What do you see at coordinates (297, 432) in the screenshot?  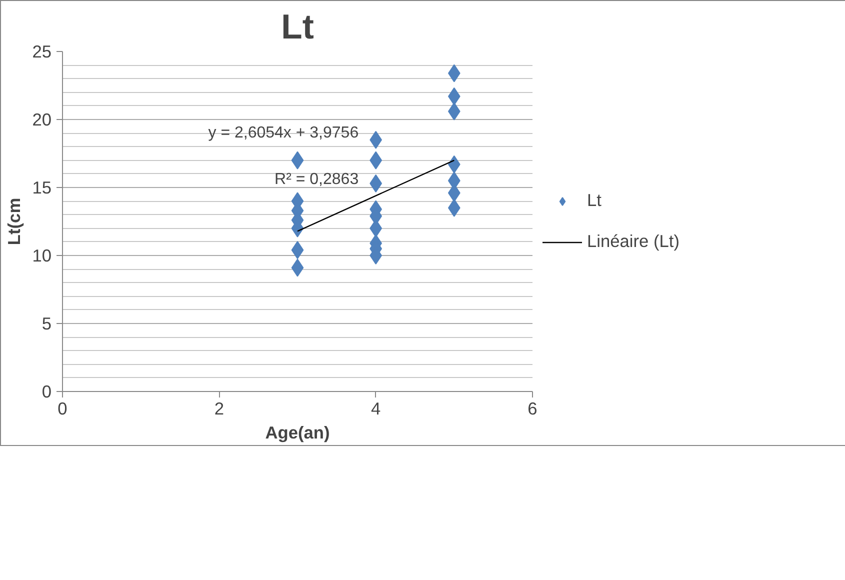 I see `x-axis-title: Age(an)` at bounding box center [297, 432].